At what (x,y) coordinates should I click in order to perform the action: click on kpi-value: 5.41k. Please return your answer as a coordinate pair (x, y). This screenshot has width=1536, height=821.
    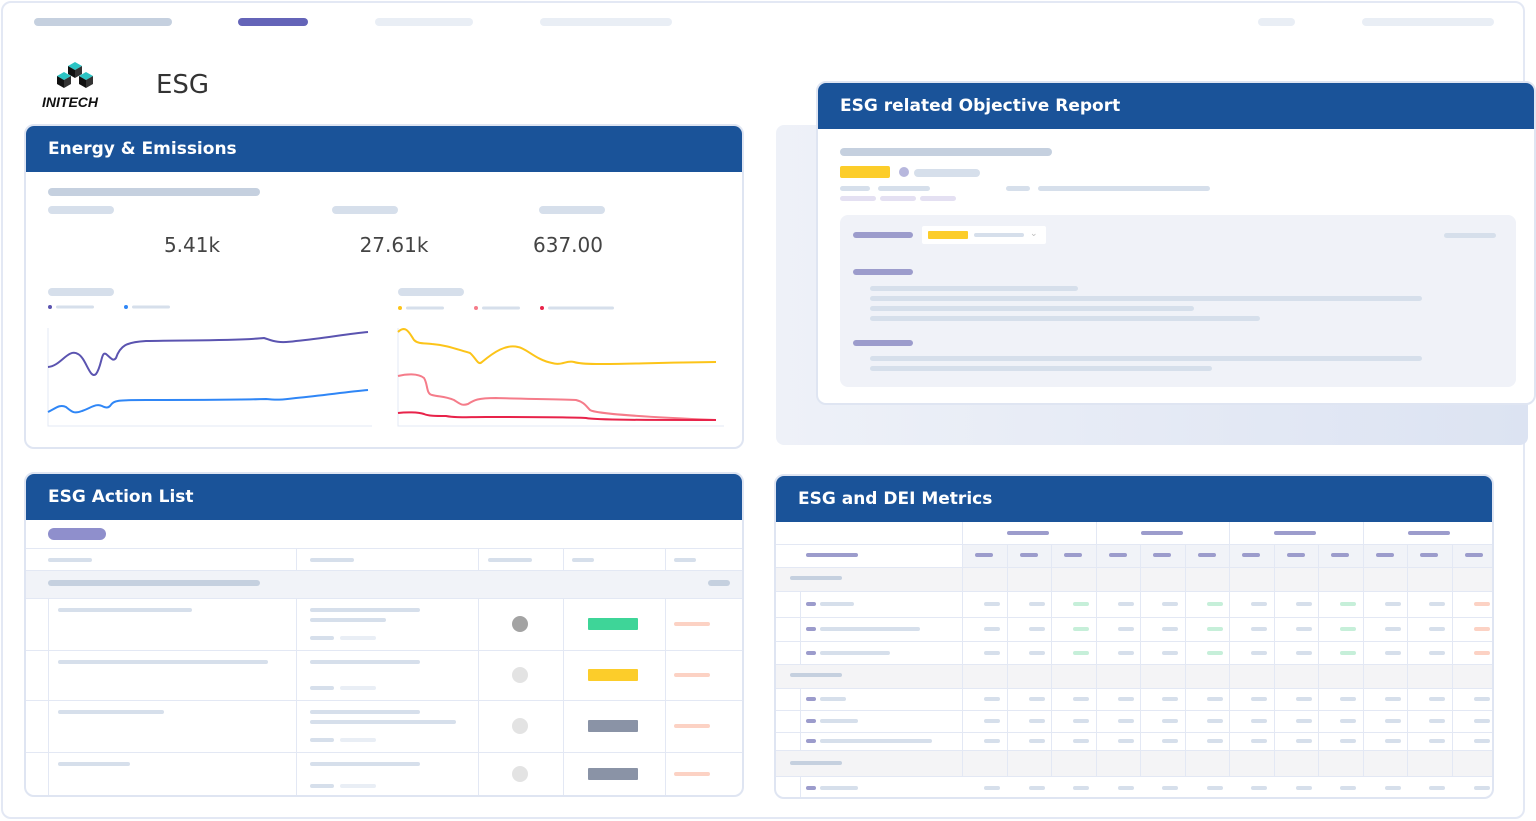
    Looking at the image, I should click on (192, 245).